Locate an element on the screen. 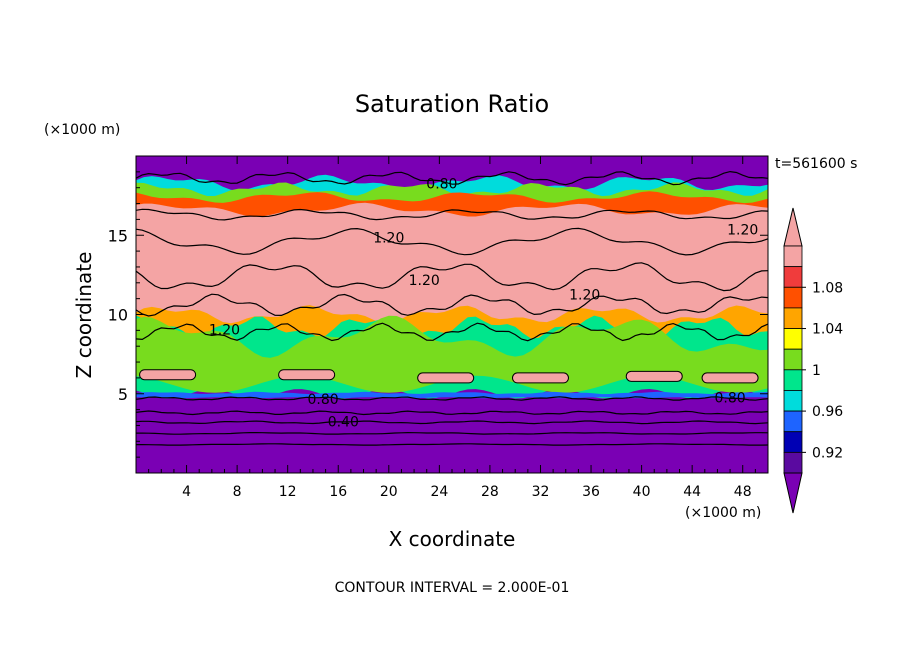 This screenshot has height=654, width=904. y-axis-title: Z coordinate is located at coordinates (84, 315).